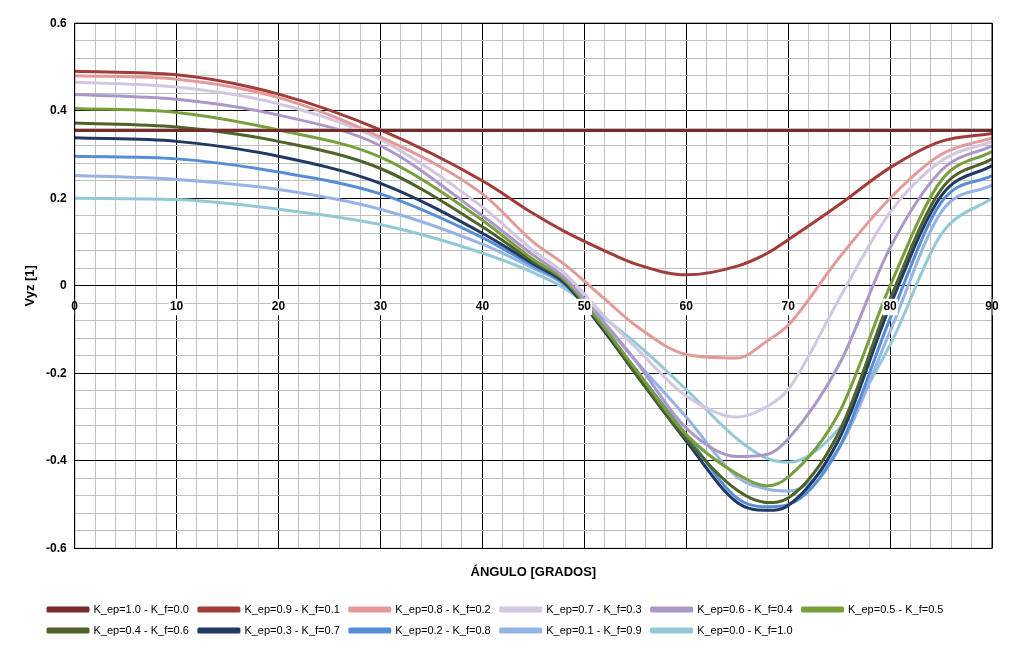 Image resolution: width=1017 pixels, height=654 pixels. Describe the element at coordinates (58, 22) in the screenshot. I see `y-tick-label: 0.6` at that location.